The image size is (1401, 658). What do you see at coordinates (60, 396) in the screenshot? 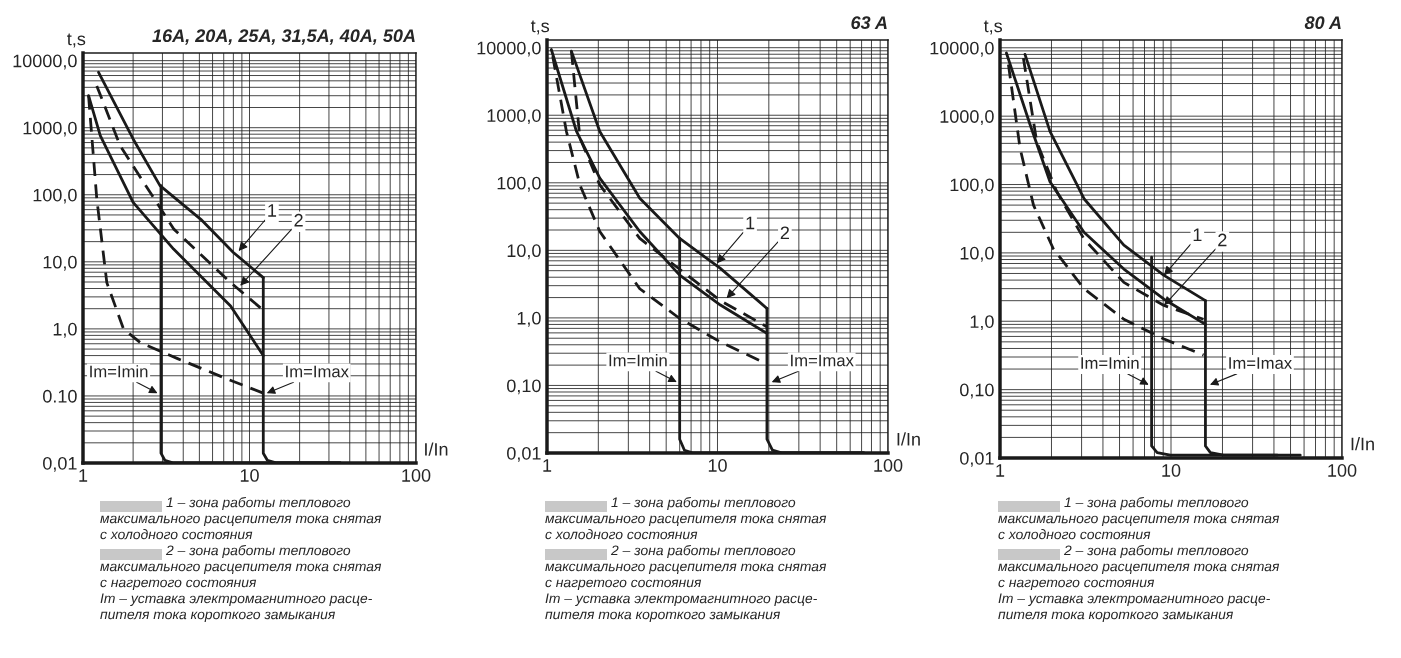
I see `y-tick-label: 0.10` at bounding box center [60, 396].